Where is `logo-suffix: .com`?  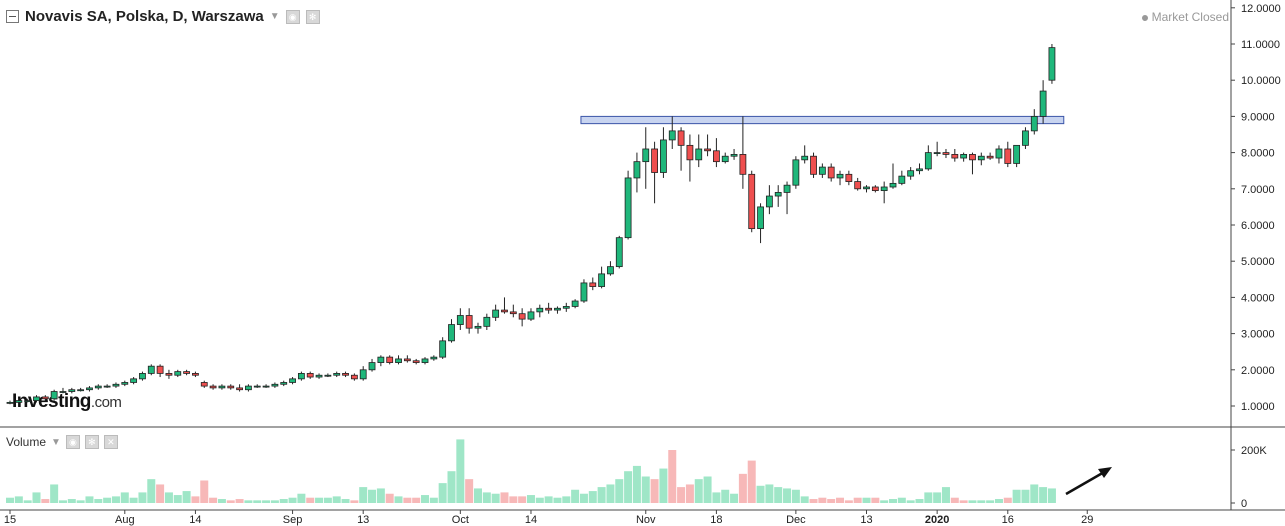 logo-suffix: .com is located at coordinates (106, 402).